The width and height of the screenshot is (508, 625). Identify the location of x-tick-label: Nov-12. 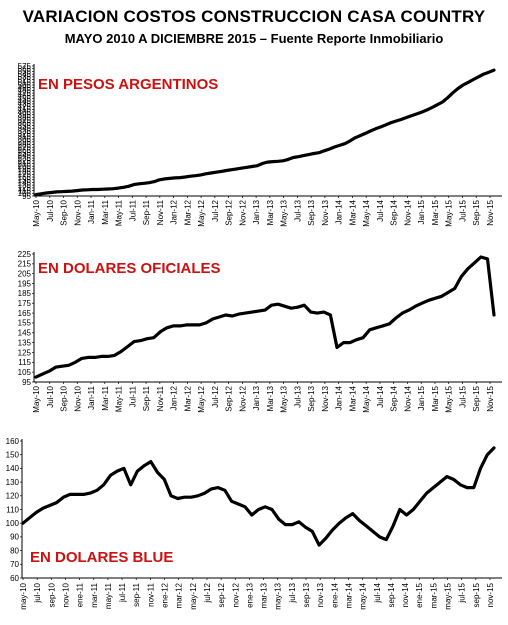
(242, 398).